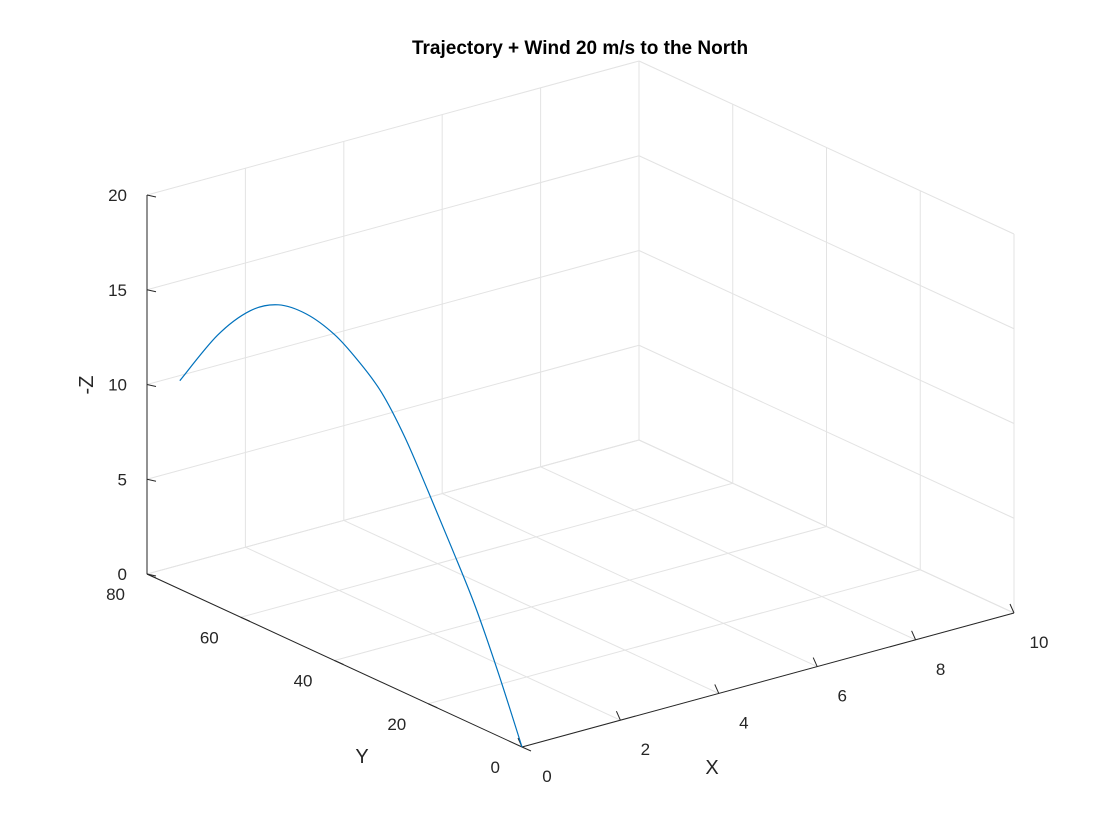 This screenshot has width=1120, height=840. What do you see at coordinates (122, 479) in the screenshot?
I see `z-tick-label: 5` at bounding box center [122, 479].